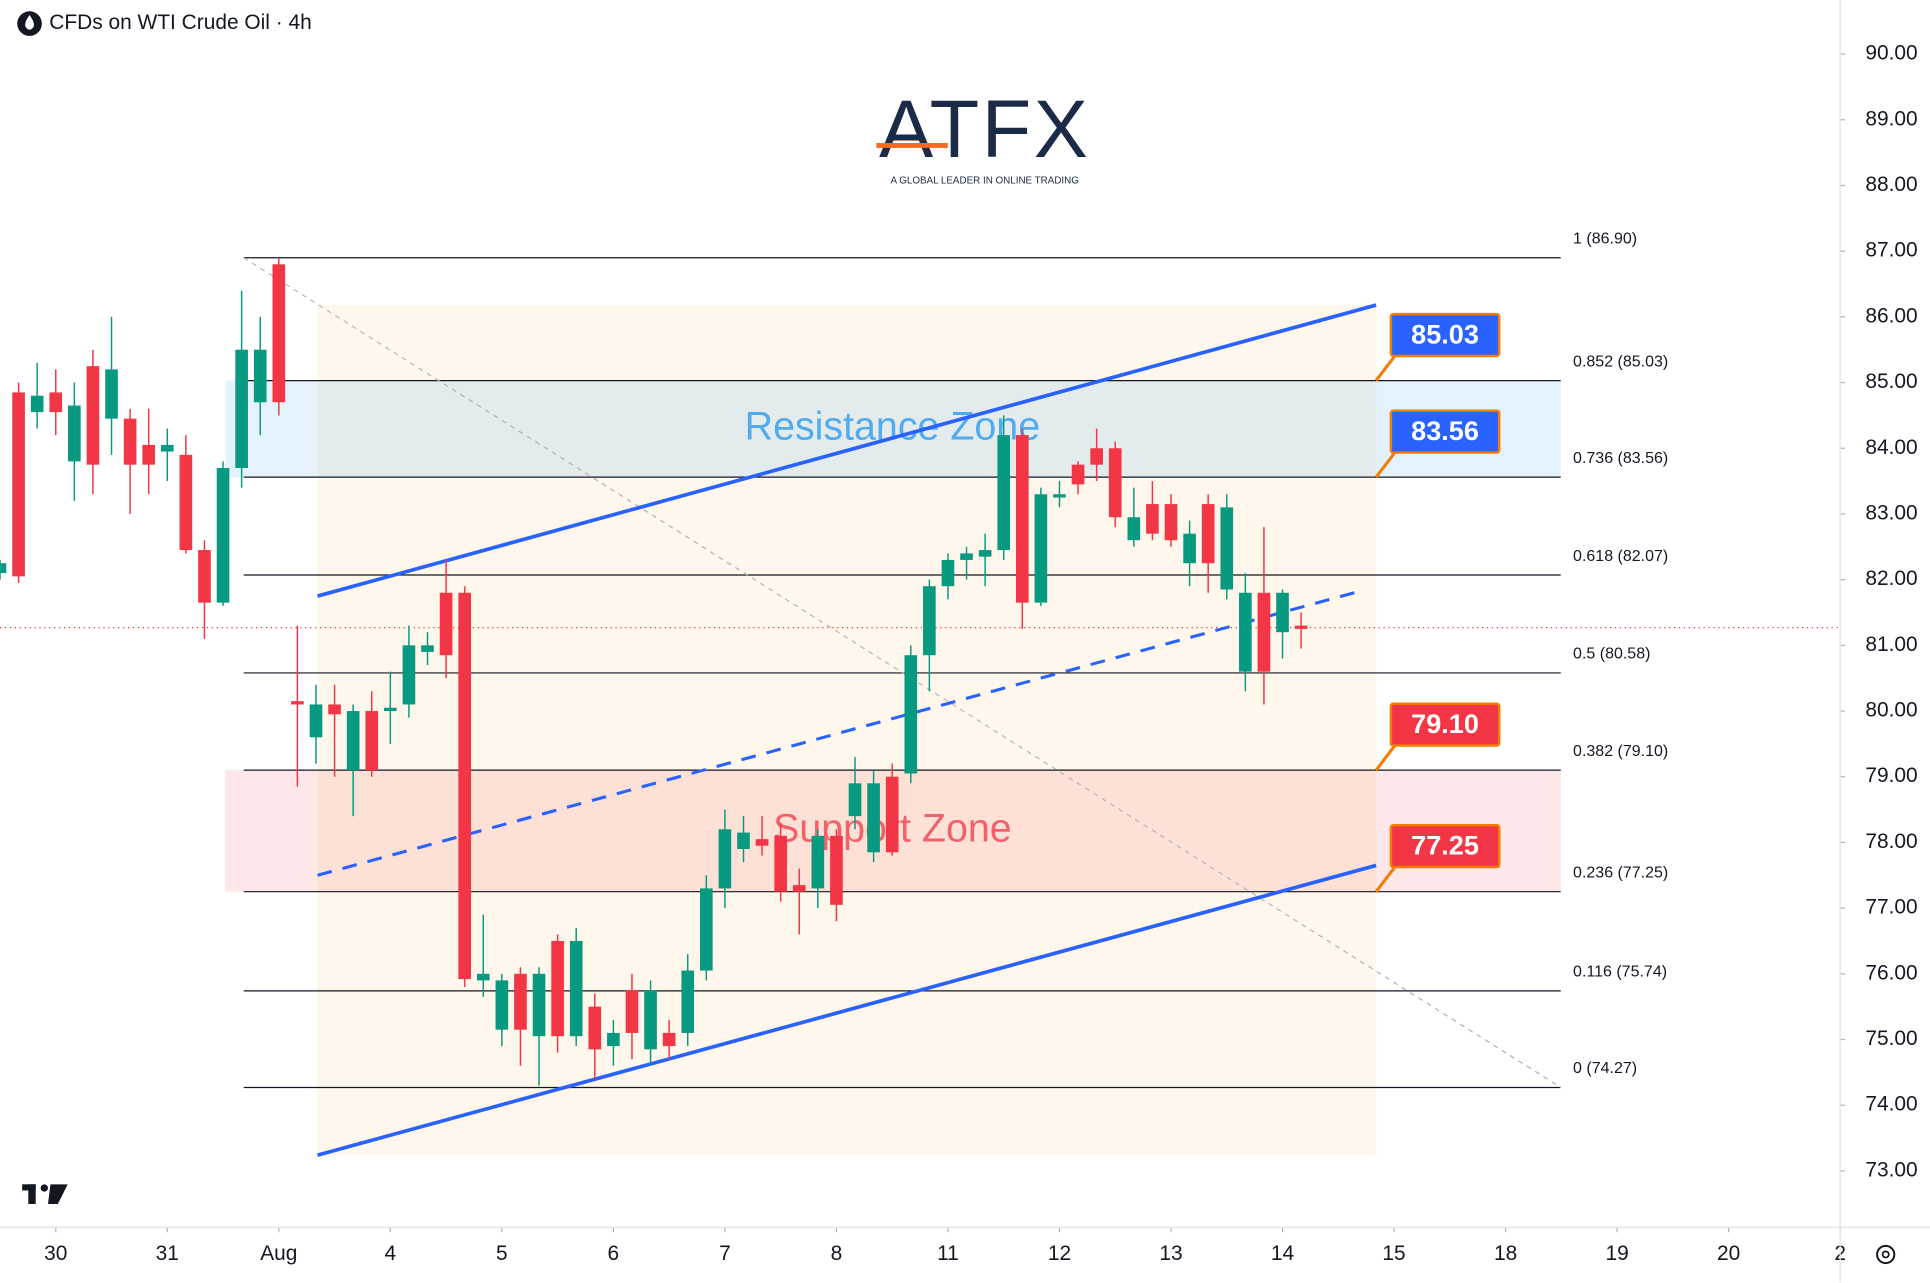 Image resolution: width=1930 pixels, height=1283 pixels. What do you see at coordinates (1891, 53) in the screenshot?
I see `y-tick-label: 90.00` at bounding box center [1891, 53].